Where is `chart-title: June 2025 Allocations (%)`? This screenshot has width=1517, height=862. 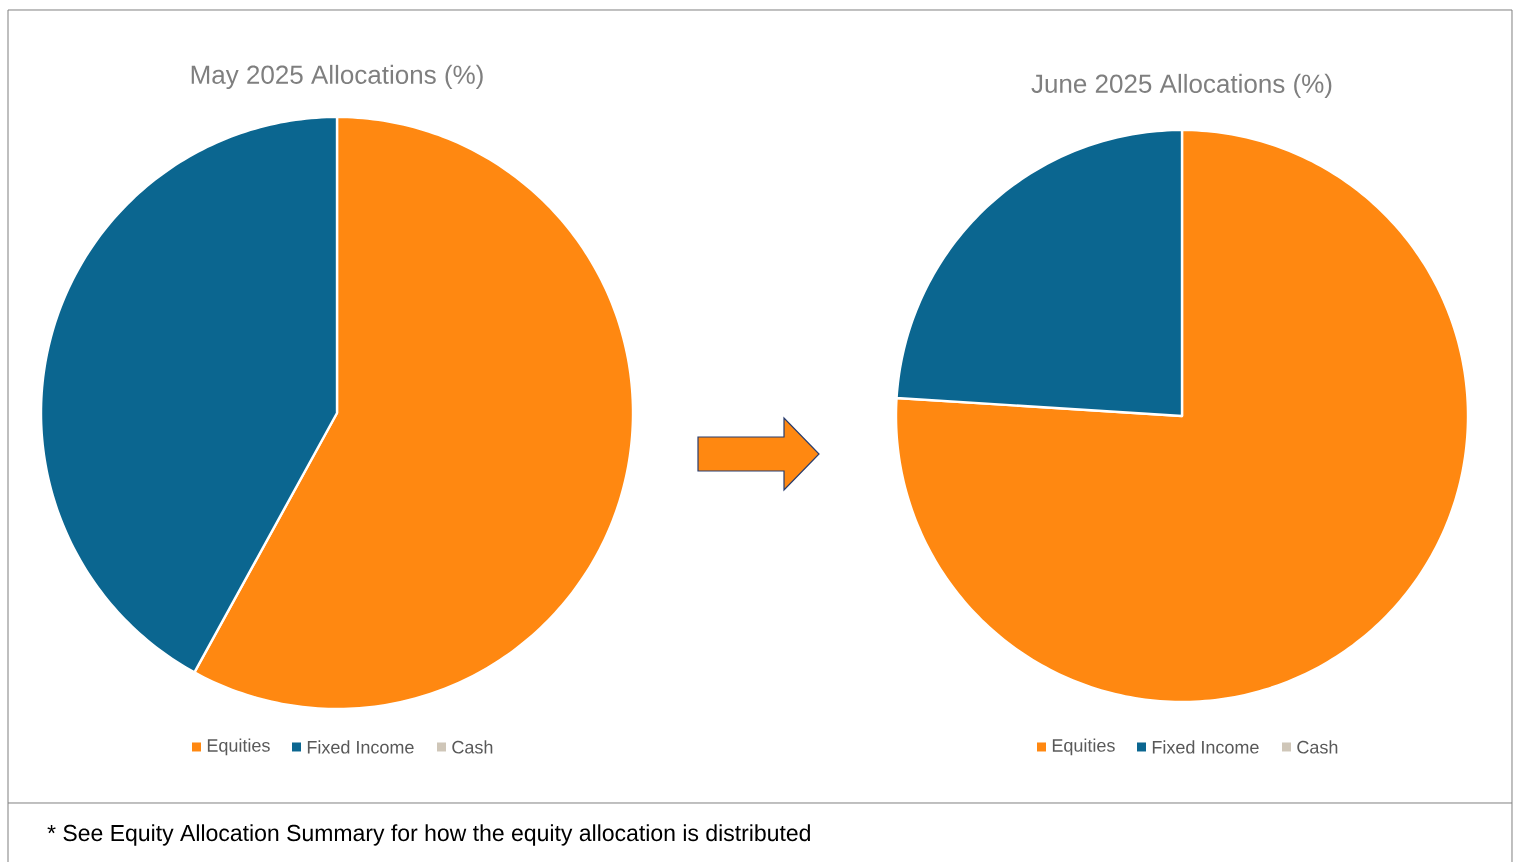
chart-title: June 2025 Allocations (%) is located at coordinates (1181, 86).